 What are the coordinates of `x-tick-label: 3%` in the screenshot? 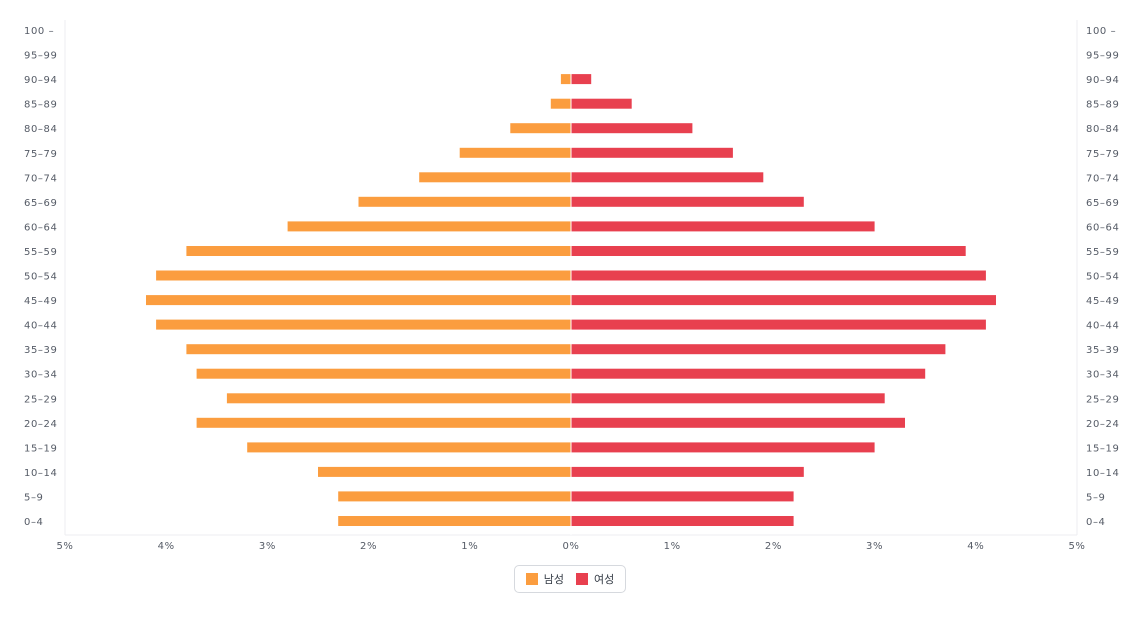 It's located at (267, 546).